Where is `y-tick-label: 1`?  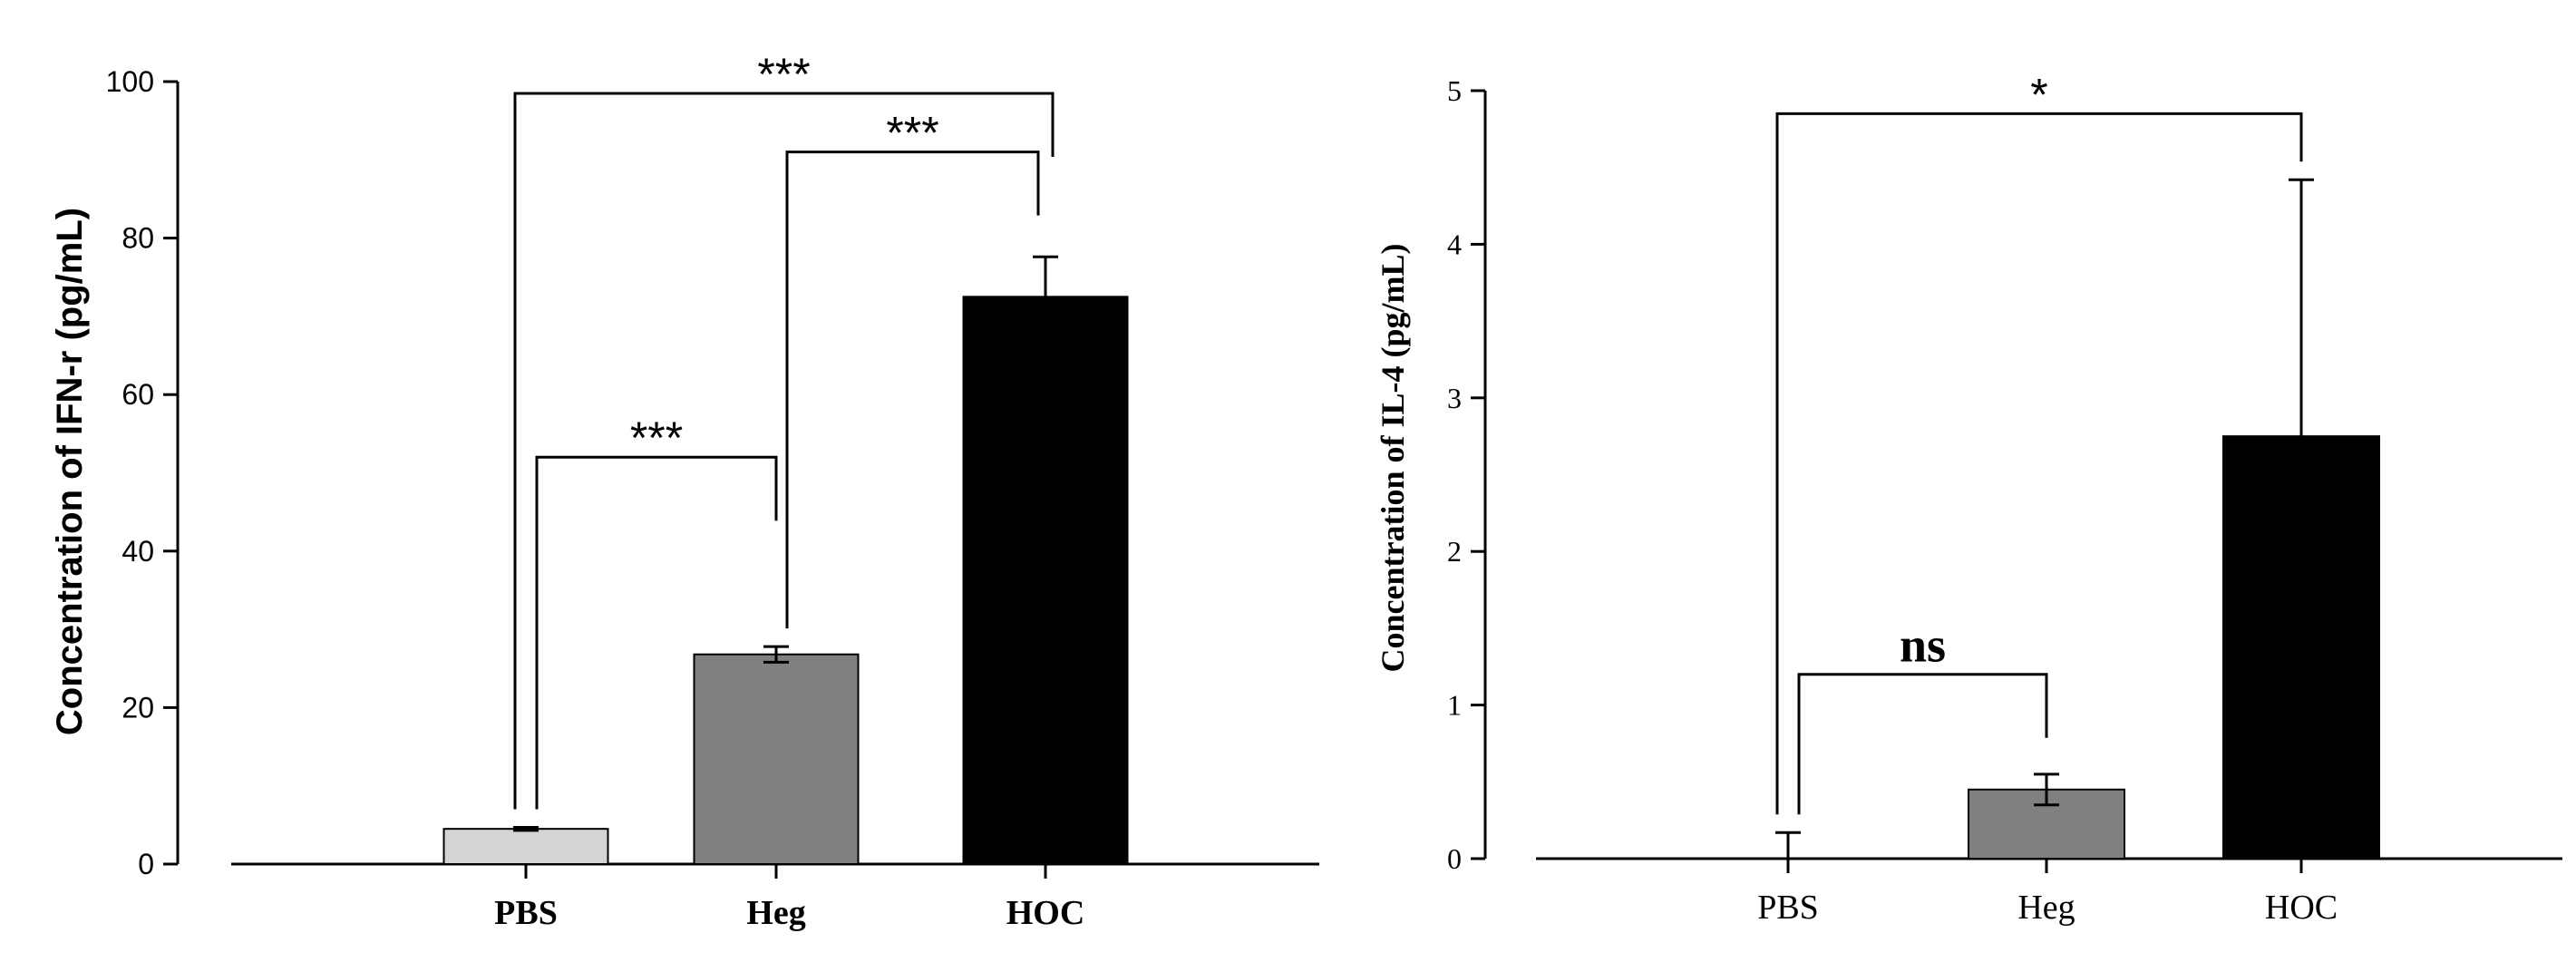 y-tick-label: 1 is located at coordinates (1454, 705).